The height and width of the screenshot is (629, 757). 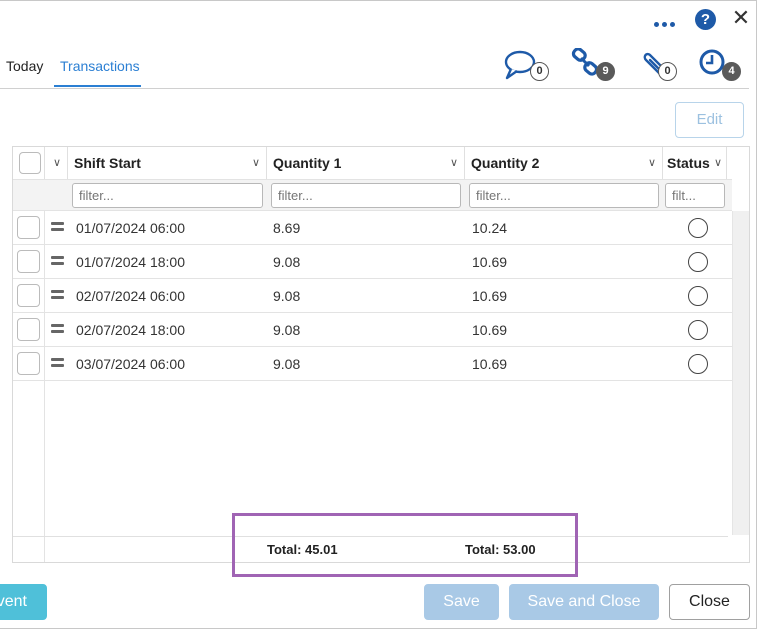 What do you see at coordinates (370, 549) in the screenshot?
I see `totals-row: Total: 45.01 Total: 53.00` at bounding box center [370, 549].